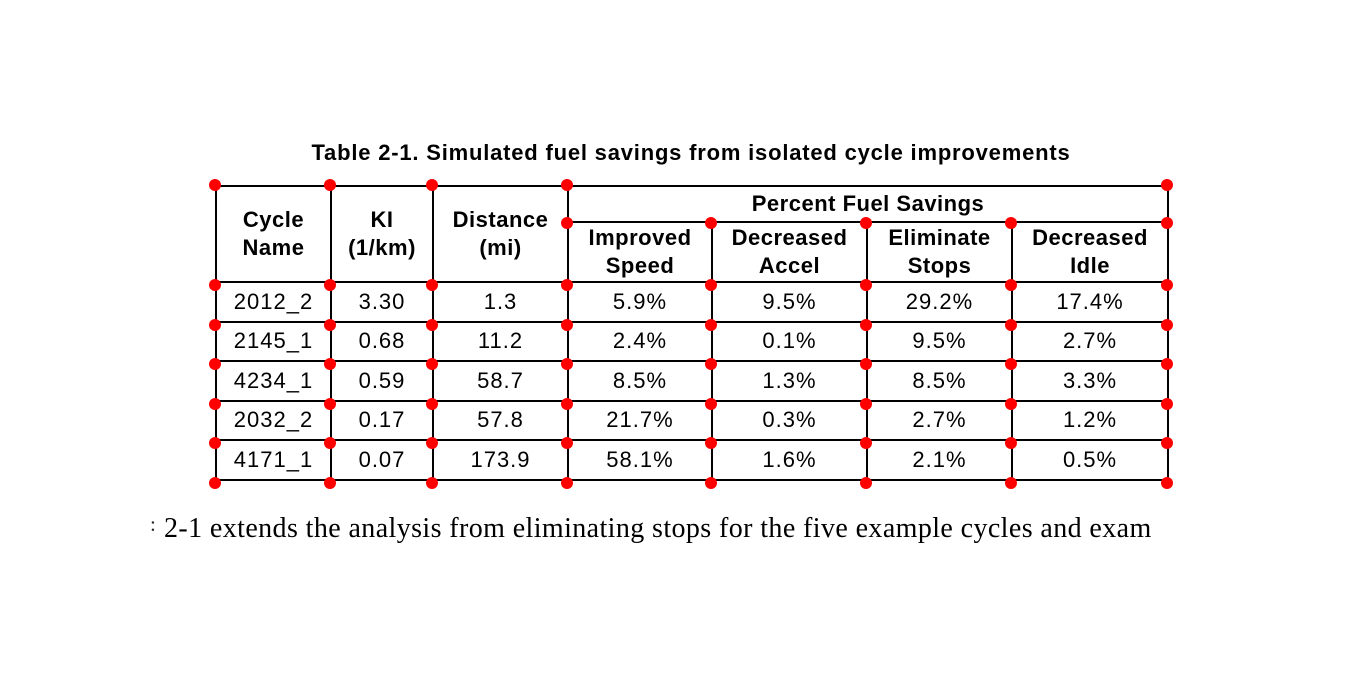 This screenshot has height=674, width=1366. What do you see at coordinates (1090, 252) in the screenshot?
I see `col-header-decreased-idle: Decreased Idle` at bounding box center [1090, 252].